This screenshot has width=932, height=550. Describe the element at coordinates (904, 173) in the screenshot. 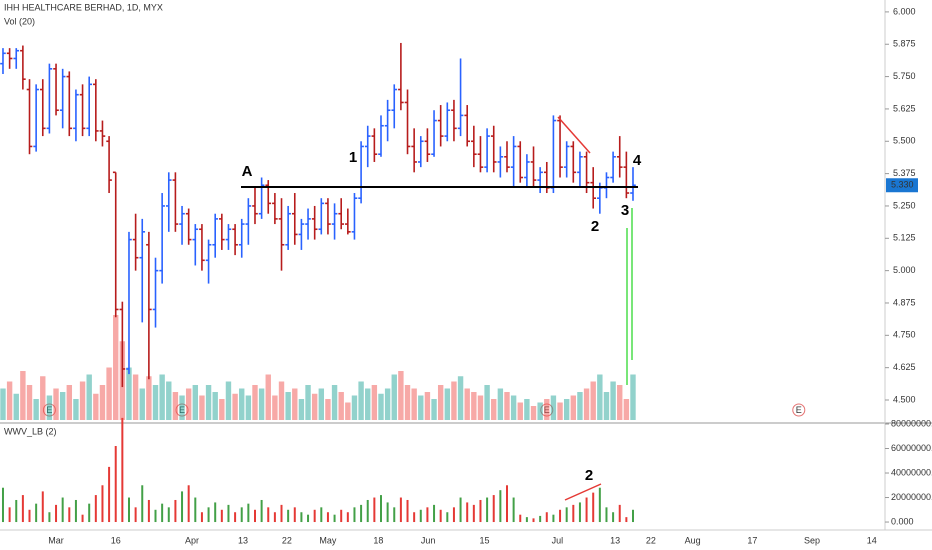

I see `y-tick-label: 5.375` at that location.